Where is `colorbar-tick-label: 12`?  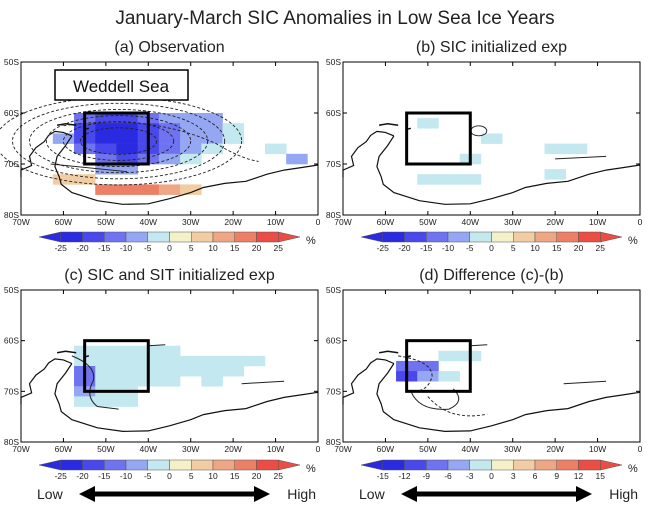 colorbar-tick-label: 12 is located at coordinates (579, 476).